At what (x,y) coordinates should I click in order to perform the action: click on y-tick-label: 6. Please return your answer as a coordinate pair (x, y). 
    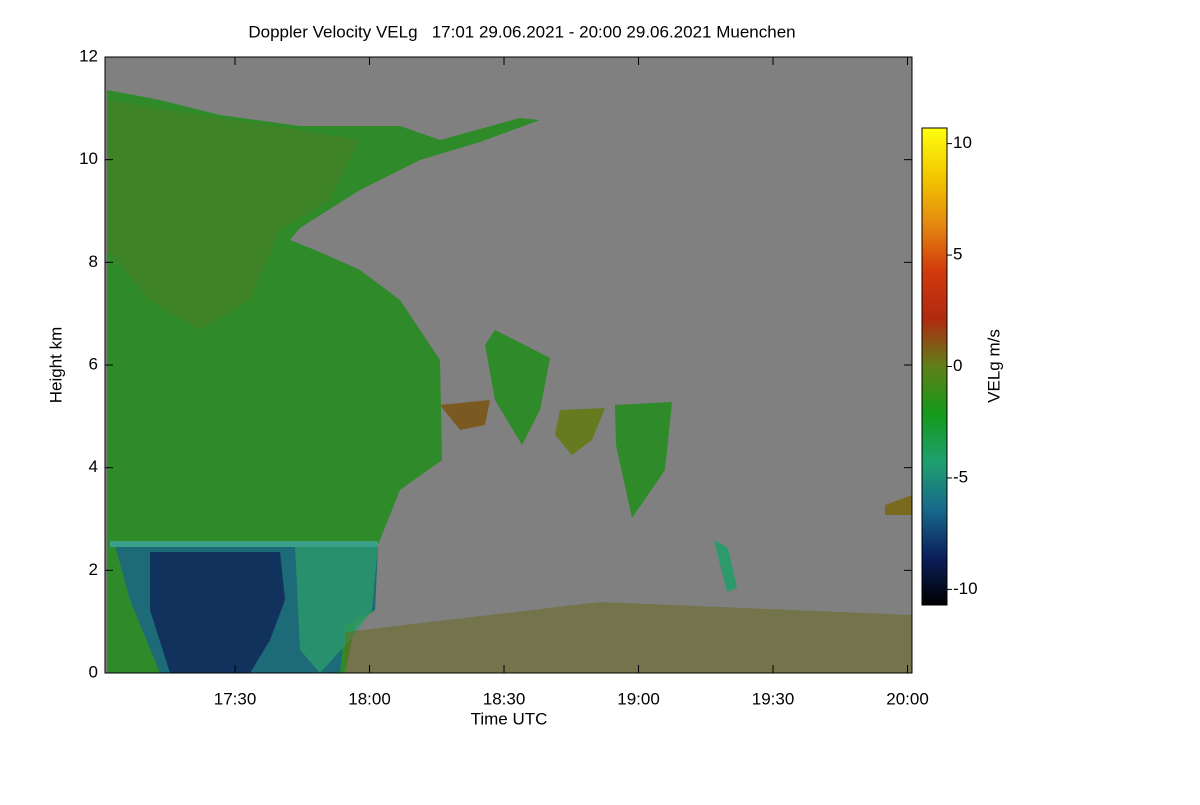
    Looking at the image, I should click on (93, 363).